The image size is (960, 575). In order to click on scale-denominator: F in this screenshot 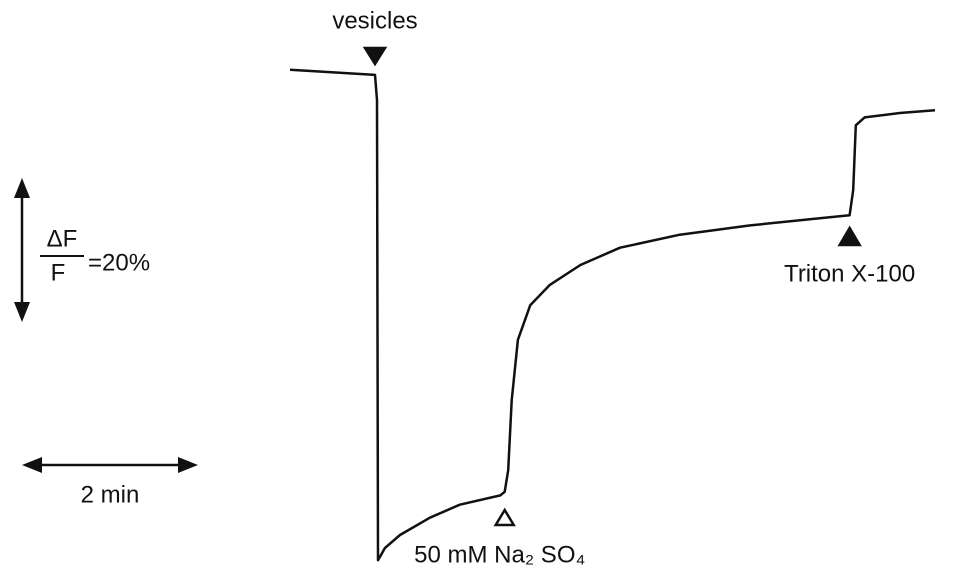, I will do `click(58, 272)`.